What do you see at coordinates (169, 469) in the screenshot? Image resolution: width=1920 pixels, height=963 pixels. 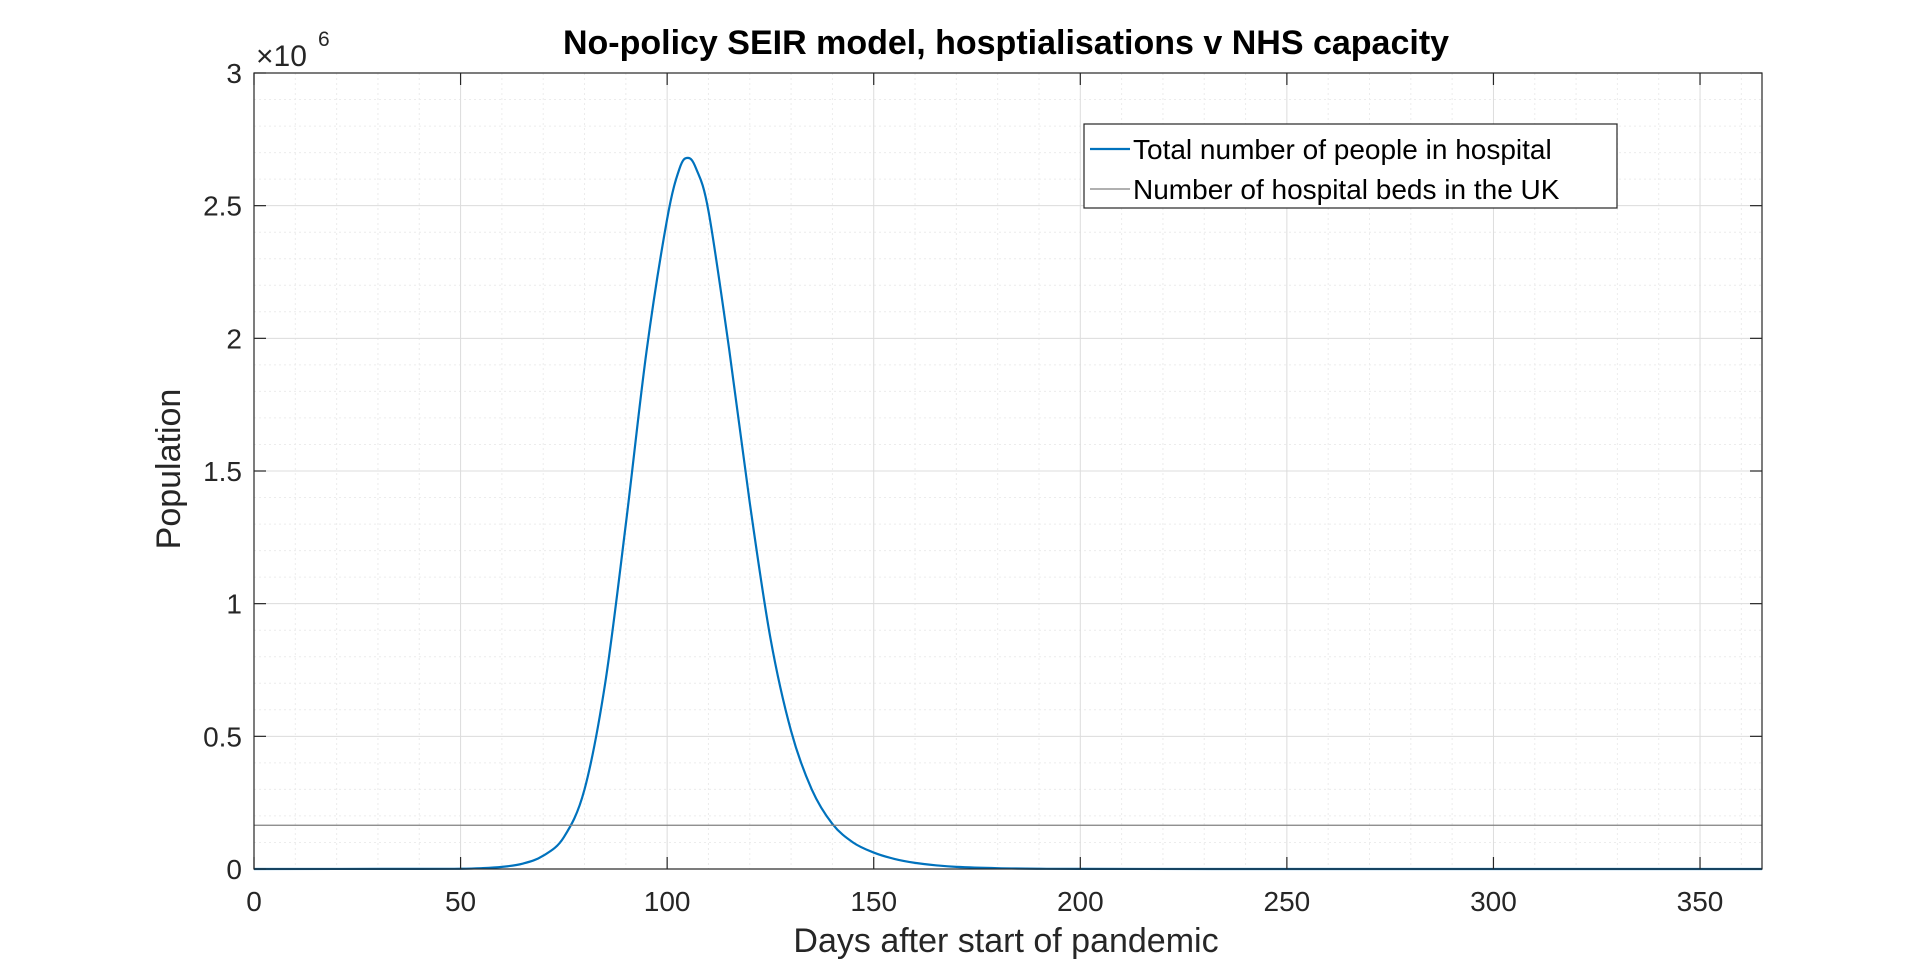 I see `y-axis-title: Population` at bounding box center [169, 469].